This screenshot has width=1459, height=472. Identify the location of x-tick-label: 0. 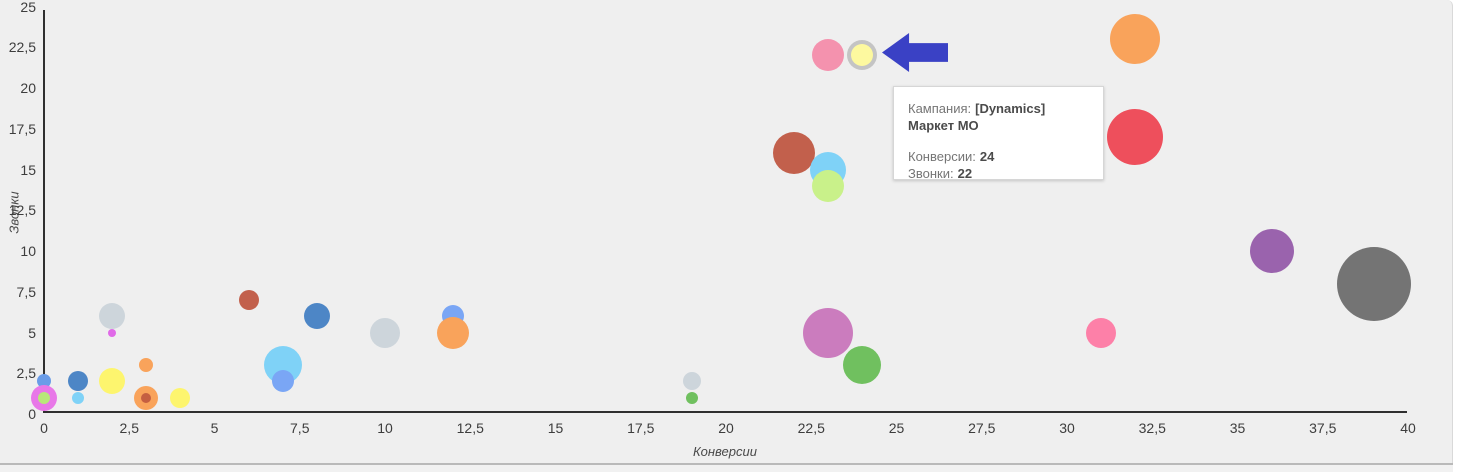
(44, 428).